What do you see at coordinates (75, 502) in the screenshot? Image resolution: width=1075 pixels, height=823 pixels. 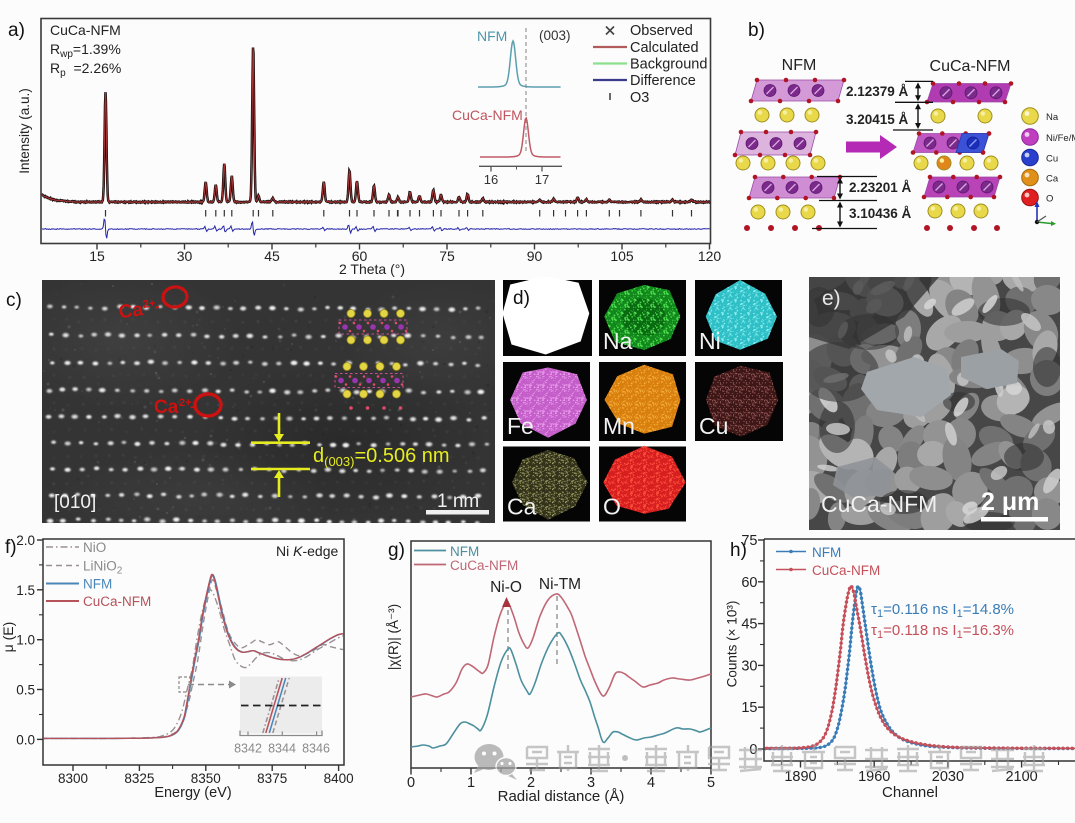 I see `svg-text: [010]` at bounding box center [75, 502].